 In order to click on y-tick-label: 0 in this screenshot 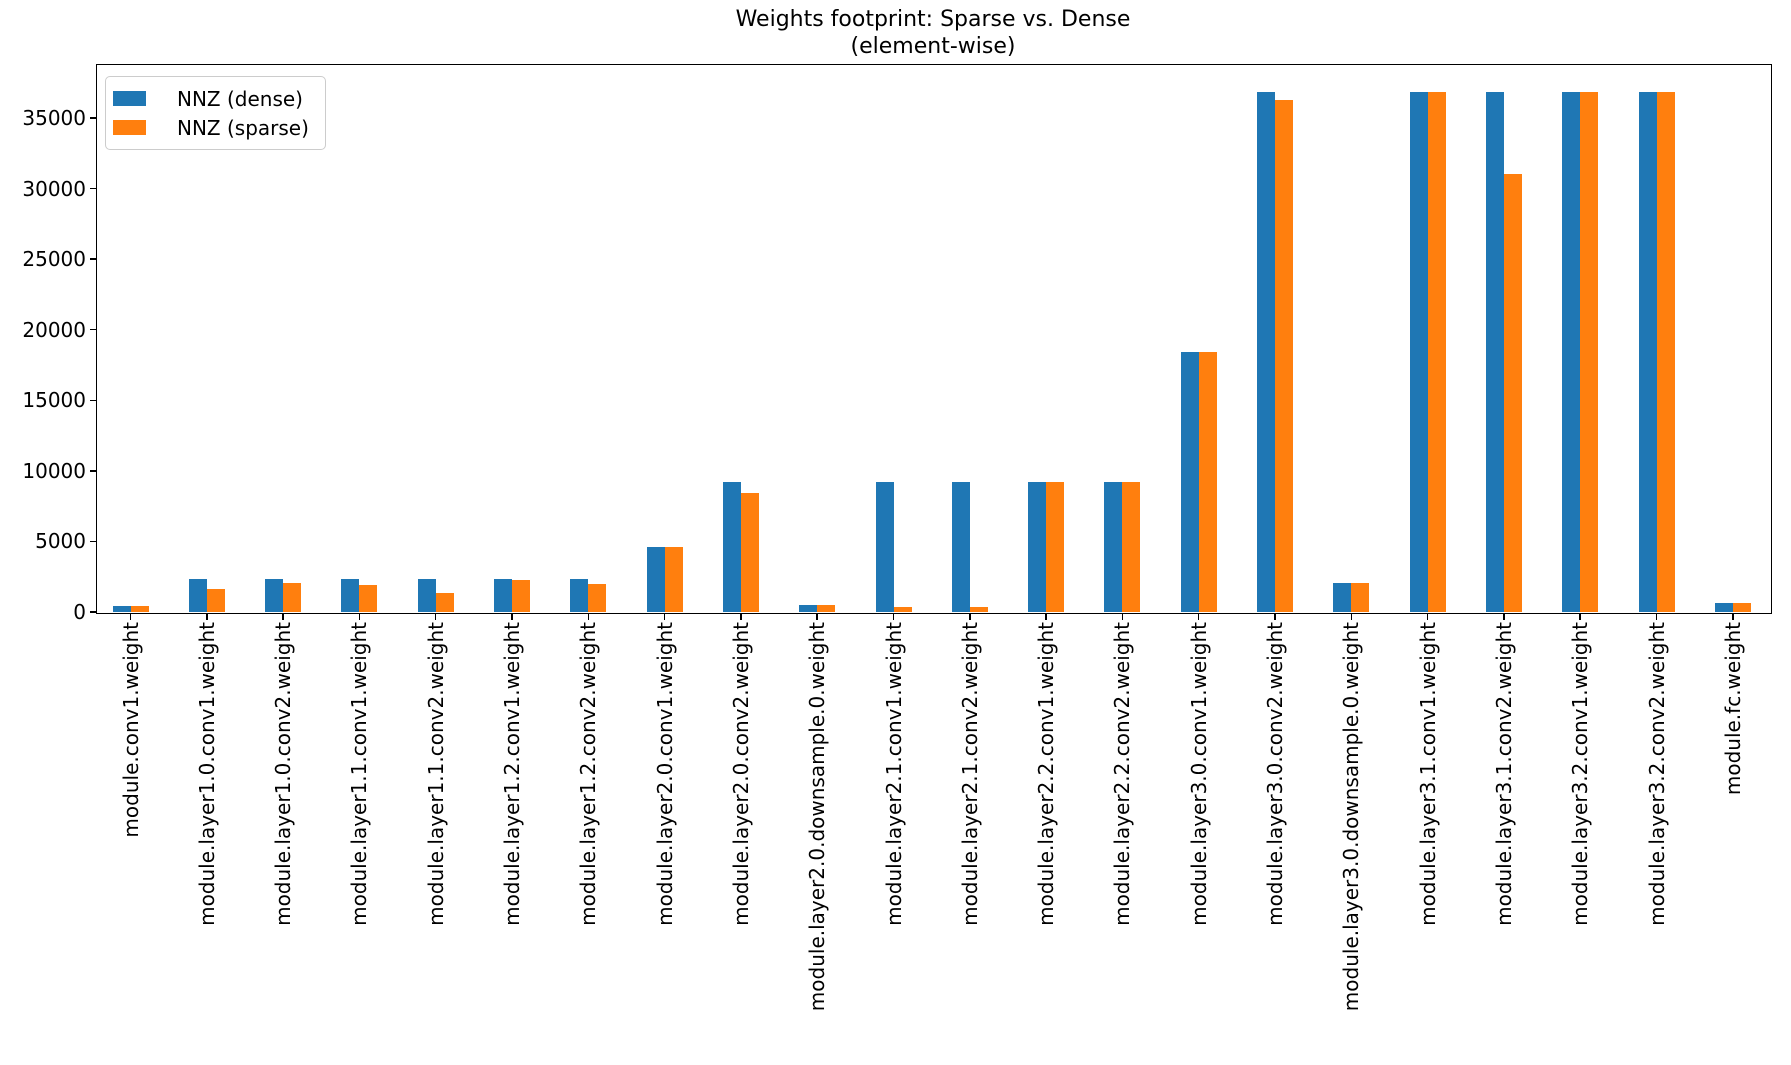, I will do `click(79, 612)`.